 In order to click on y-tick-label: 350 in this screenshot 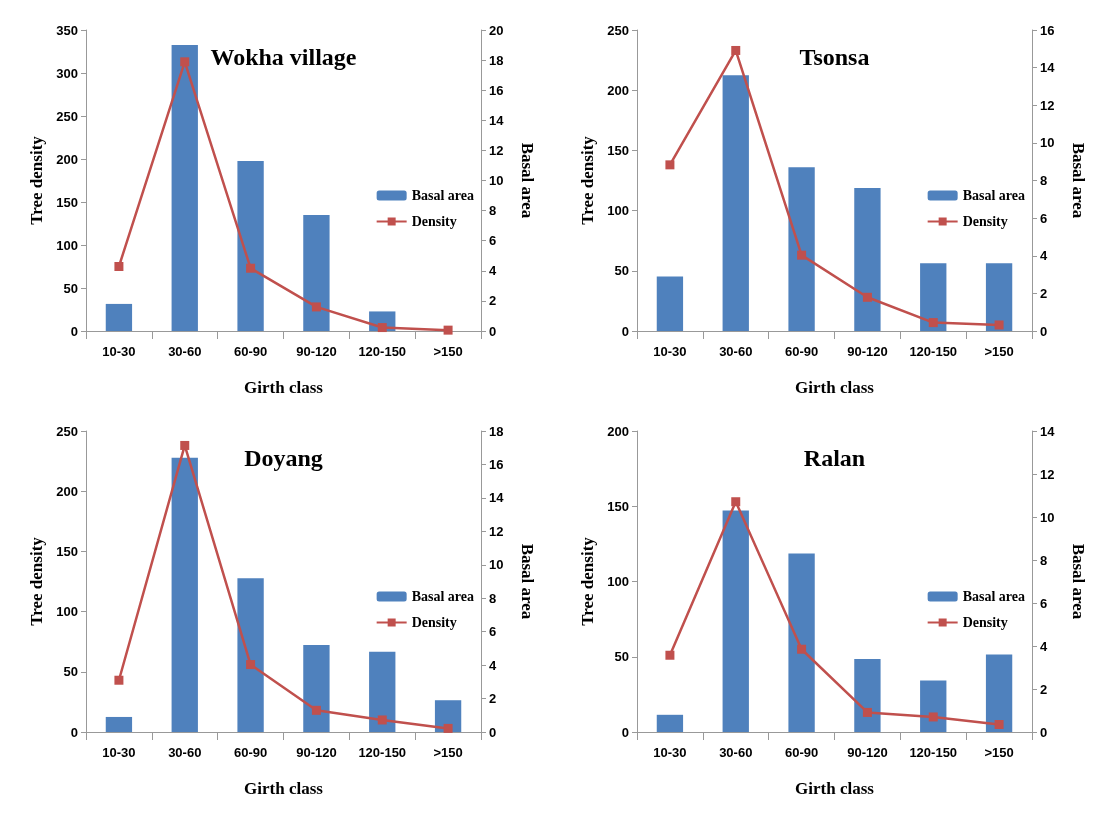, I will do `click(67, 30)`.